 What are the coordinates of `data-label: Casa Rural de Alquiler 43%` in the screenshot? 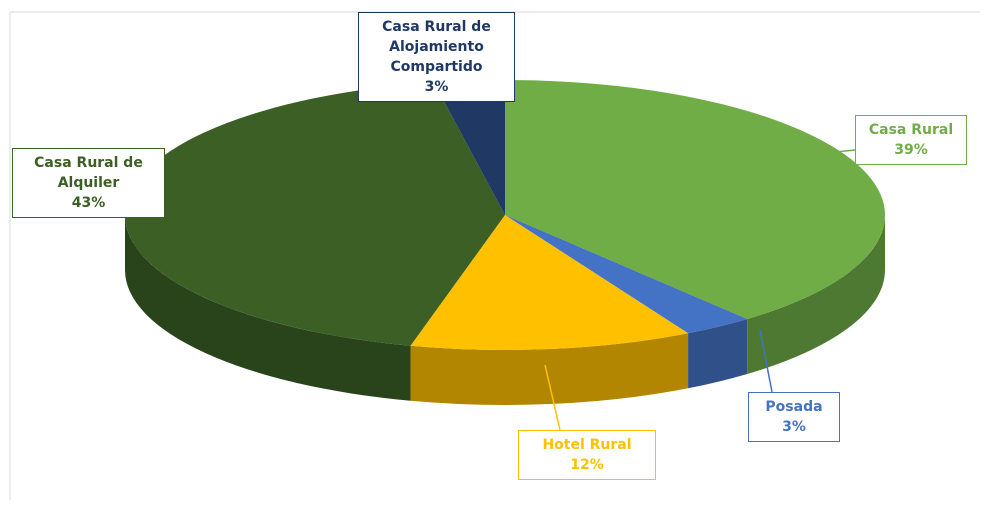 It's located at (88, 183).